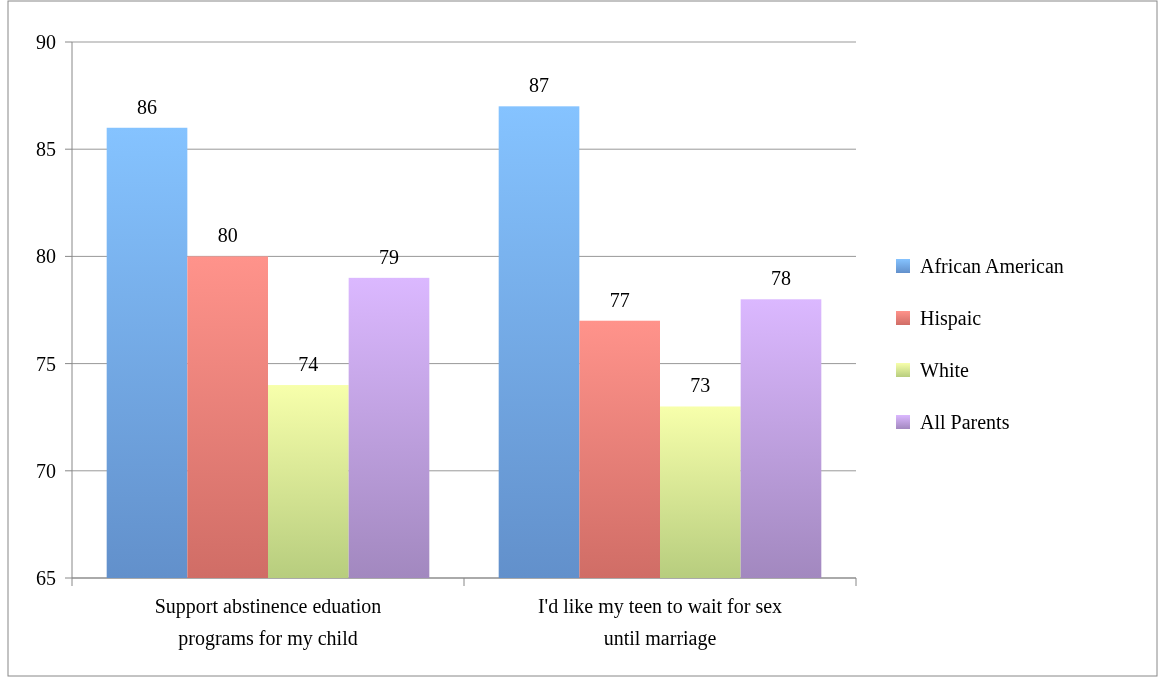  What do you see at coordinates (992, 266) in the screenshot?
I see `legend-label: African American` at bounding box center [992, 266].